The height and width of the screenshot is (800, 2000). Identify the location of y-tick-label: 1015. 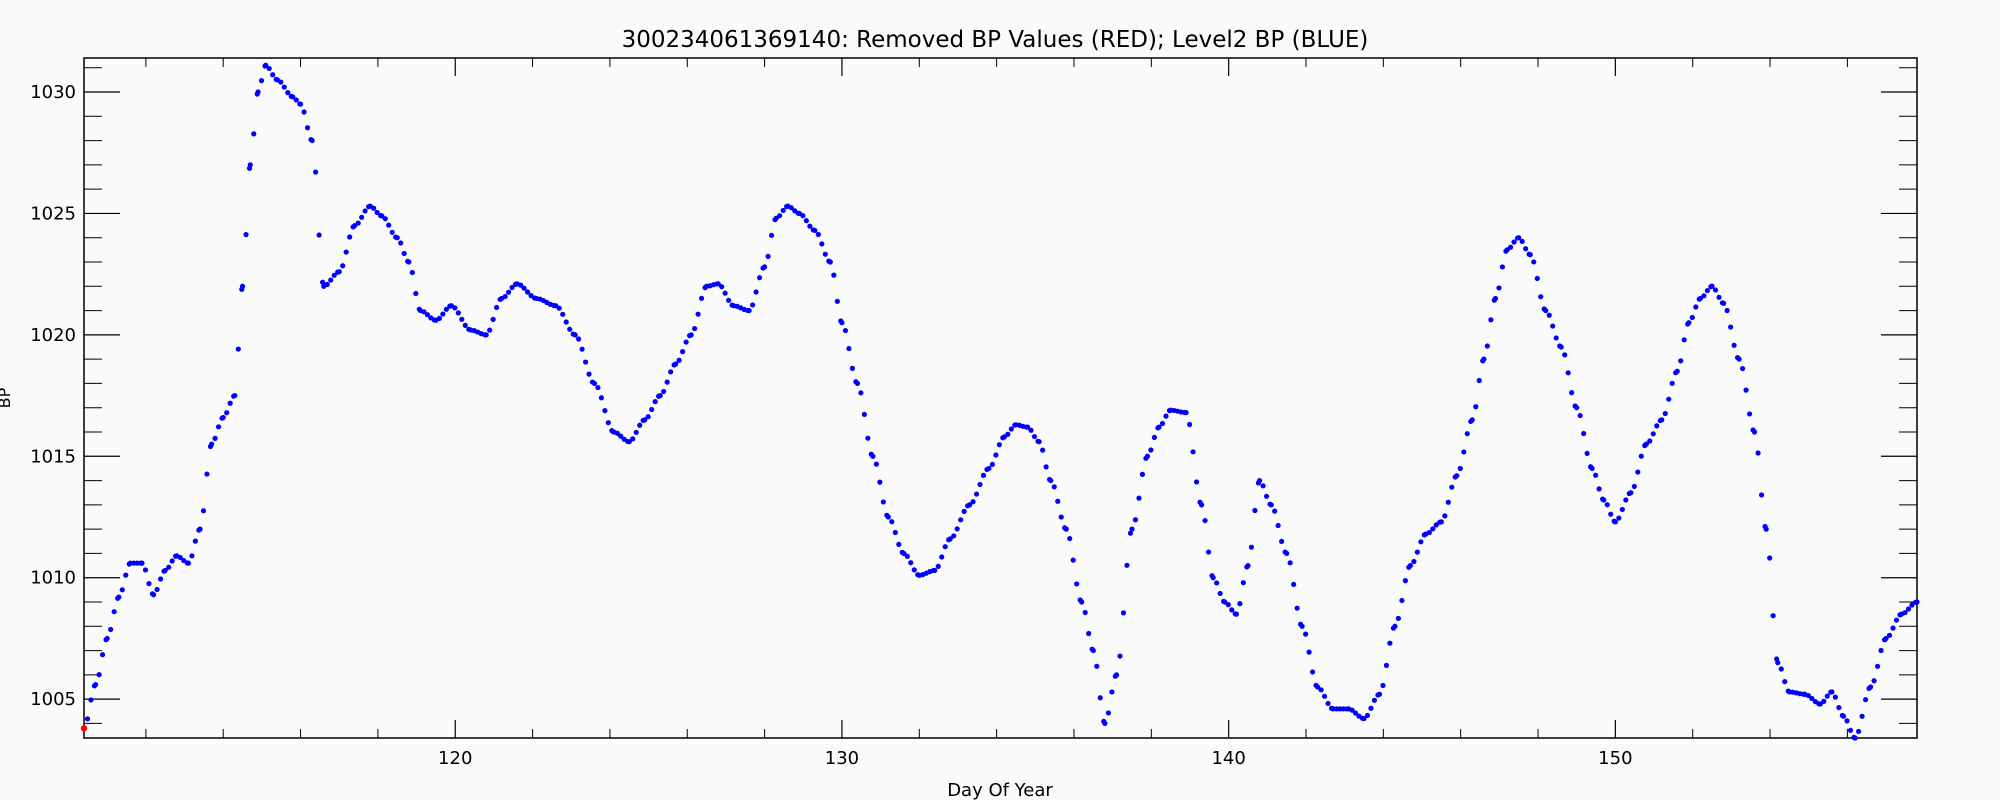
(53, 456).